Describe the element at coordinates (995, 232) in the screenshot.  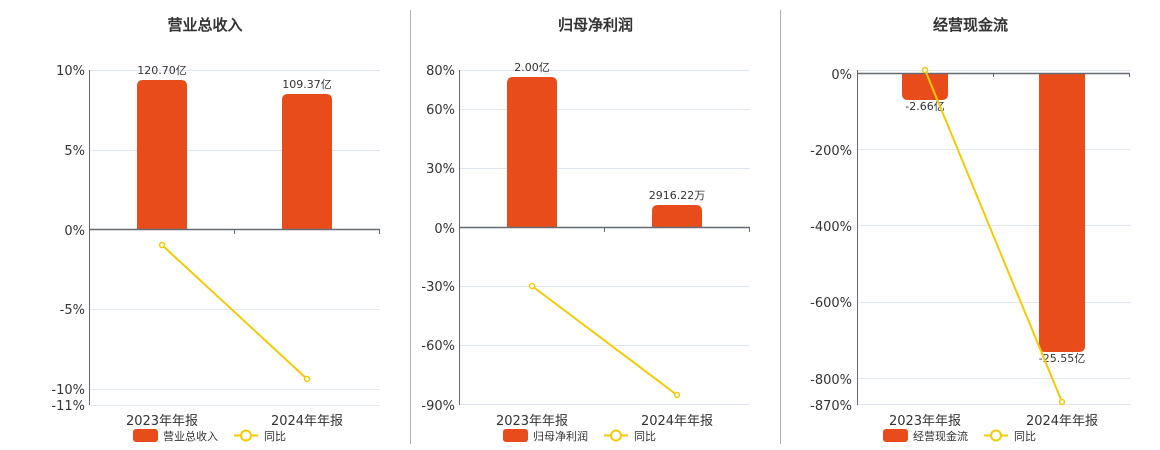
I see `bar-labels: -2.66亿 -25.55亿` at that location.